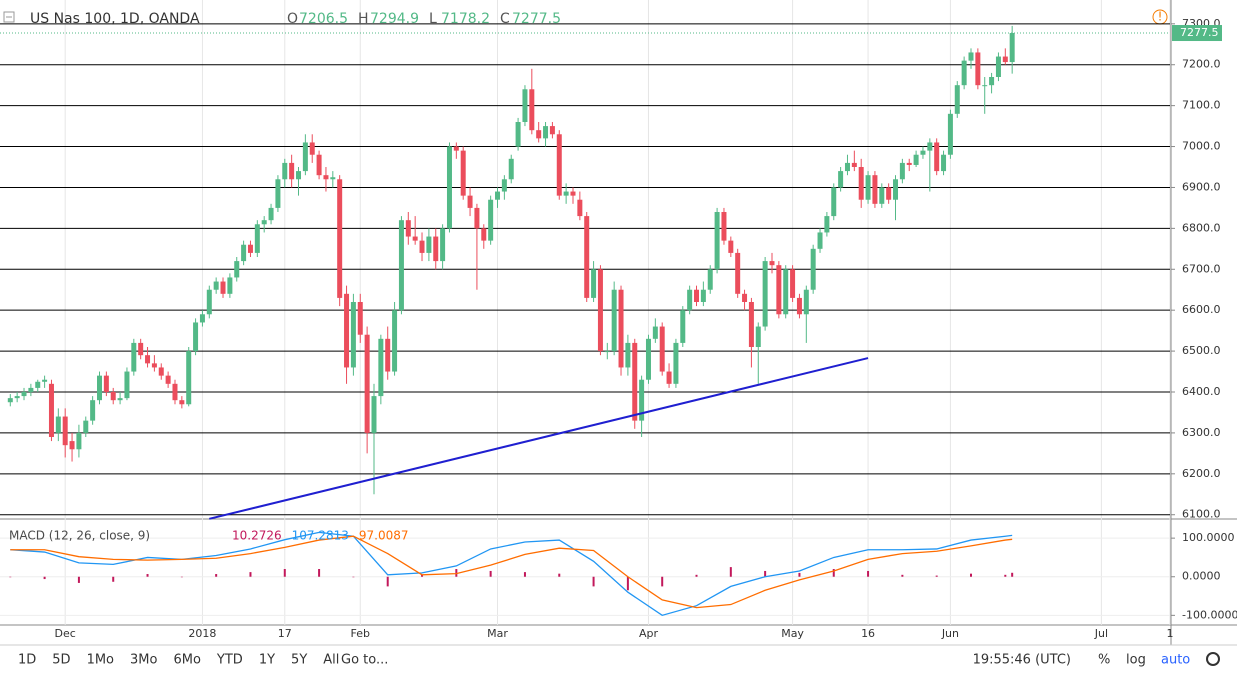 This screenshot has width=1237, height=674. Describe the element at coordinates (65, 633) in the screenshot. I see `x-tick-label: Dec` at that location.